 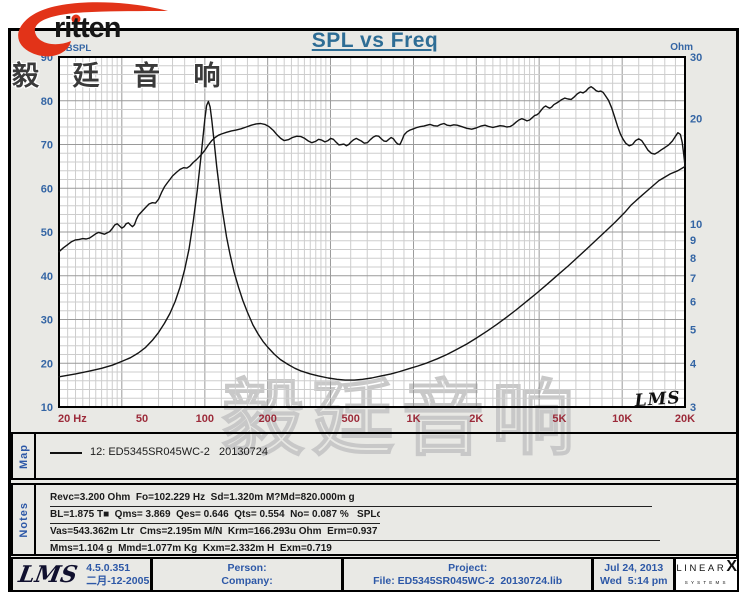 I want to click on status-cell-person: Person: Company:, so click(x=249, y=574).